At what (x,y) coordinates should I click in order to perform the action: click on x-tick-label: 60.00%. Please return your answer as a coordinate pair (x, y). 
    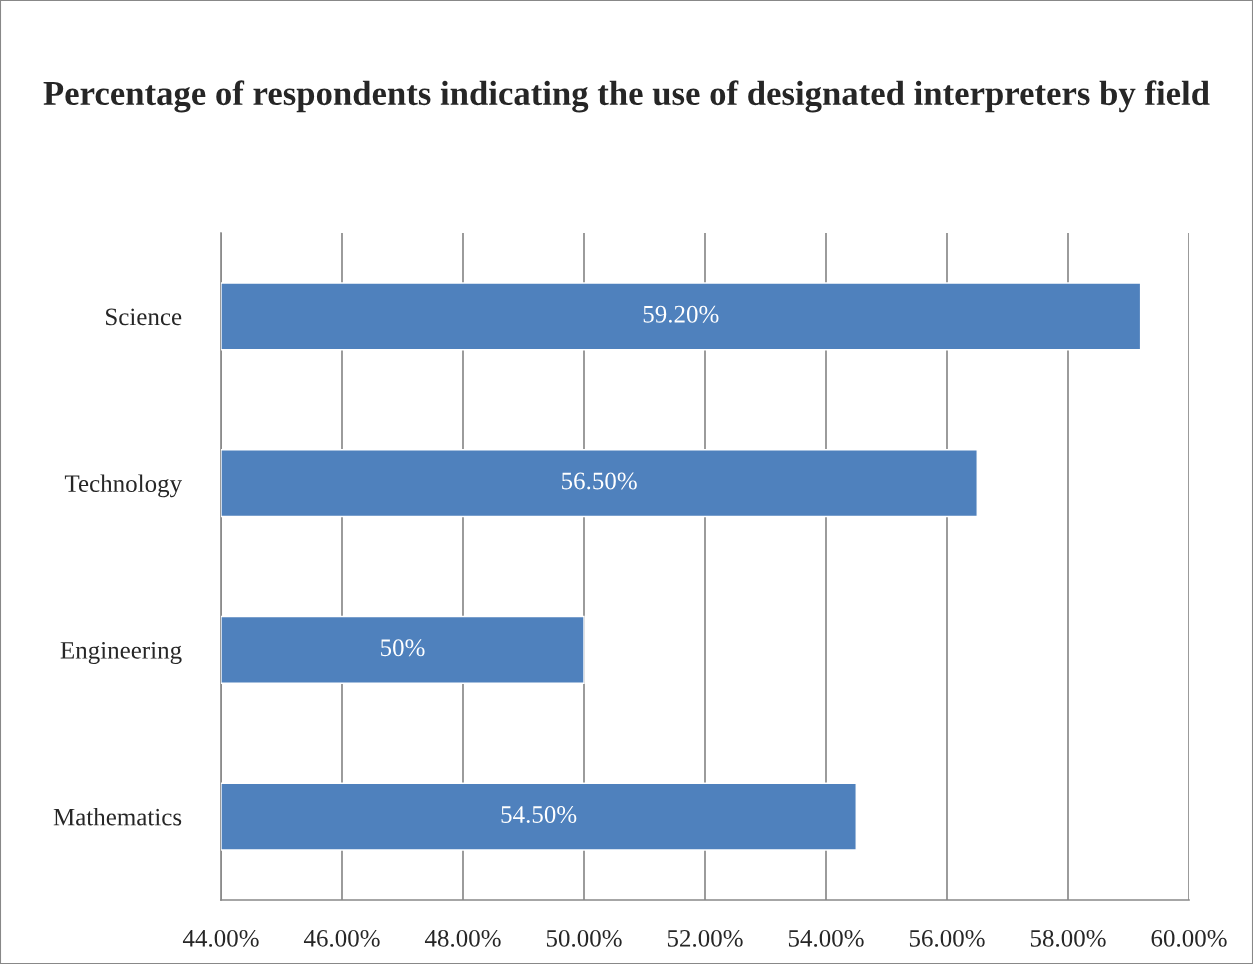
    Looking at the image, I should click on (1189, 938).